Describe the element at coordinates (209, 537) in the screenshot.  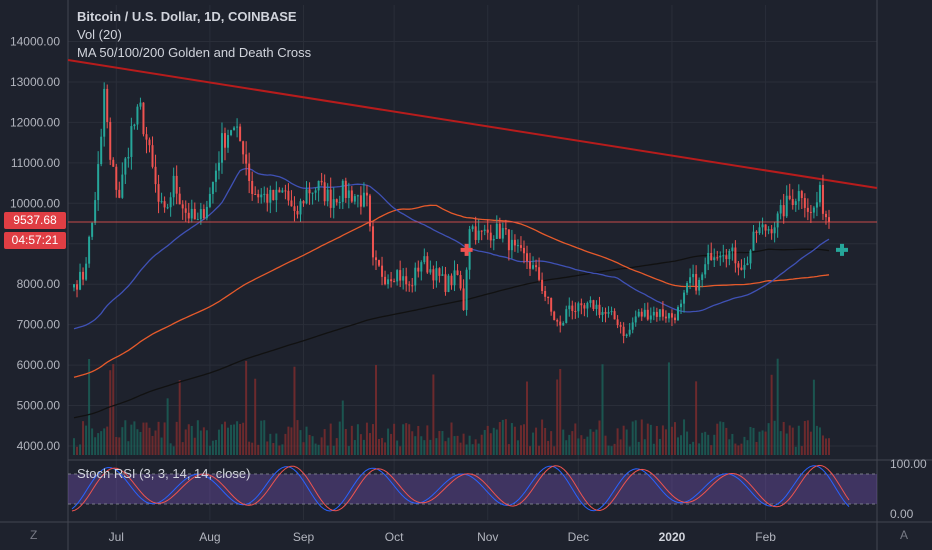
I see `x-tick-label: Aug` at that location.